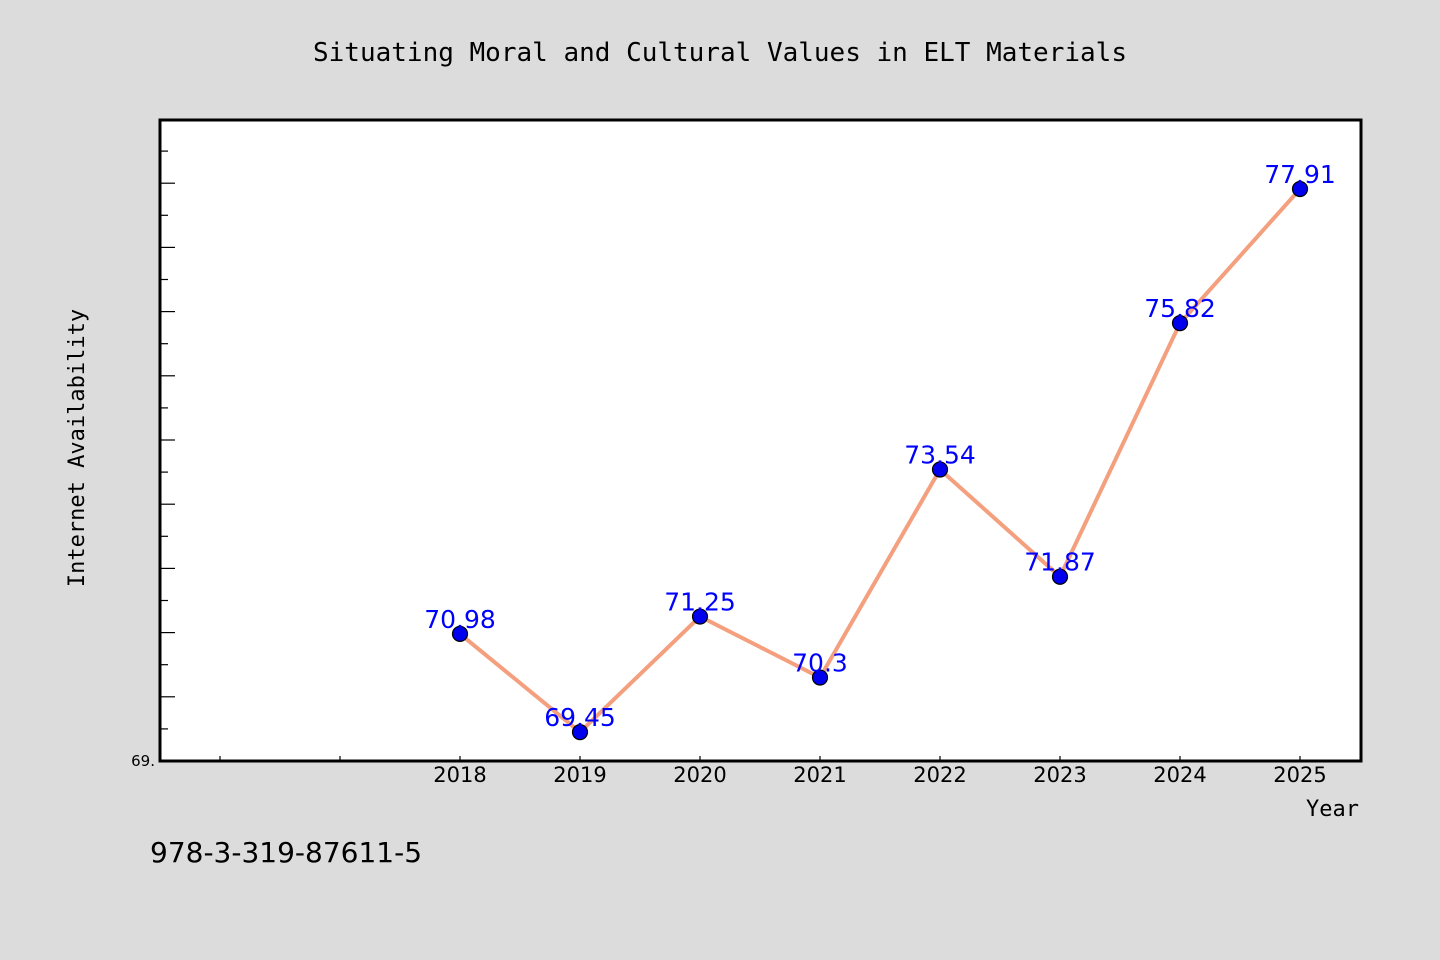  I want to click on x-tick-label: 2025, so click(1299, 775).